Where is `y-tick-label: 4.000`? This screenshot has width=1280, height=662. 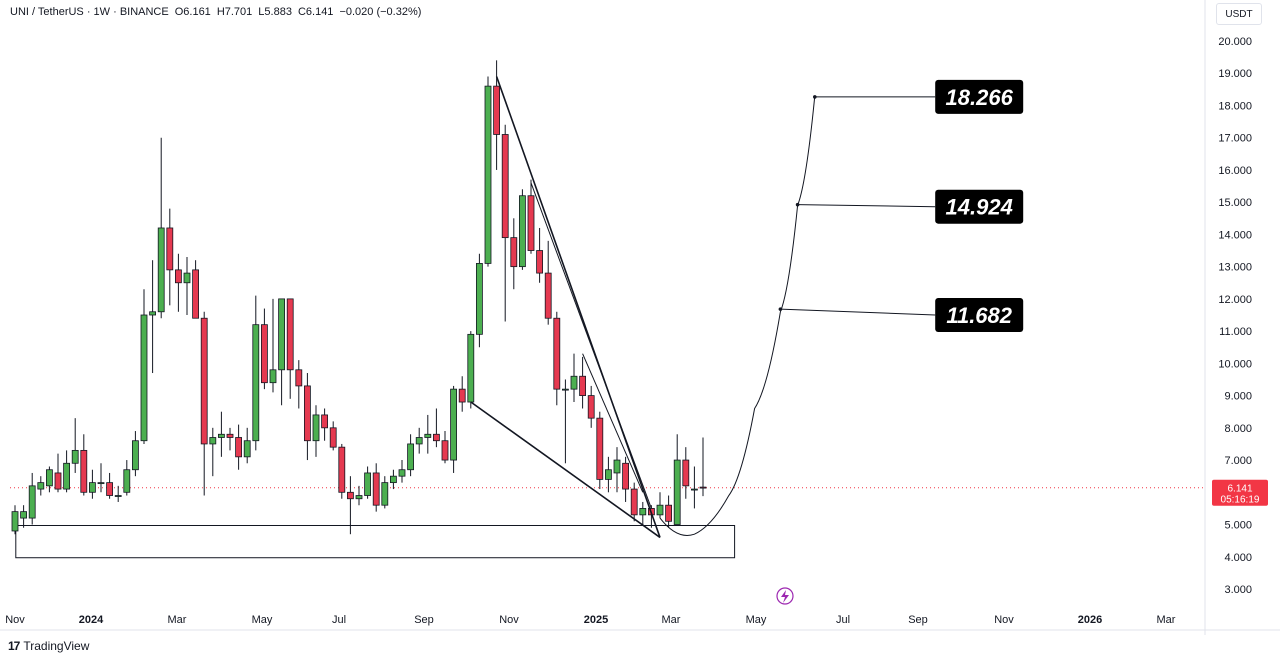 y-tick-label: 4.000 is located at coordinates (1238, 558).